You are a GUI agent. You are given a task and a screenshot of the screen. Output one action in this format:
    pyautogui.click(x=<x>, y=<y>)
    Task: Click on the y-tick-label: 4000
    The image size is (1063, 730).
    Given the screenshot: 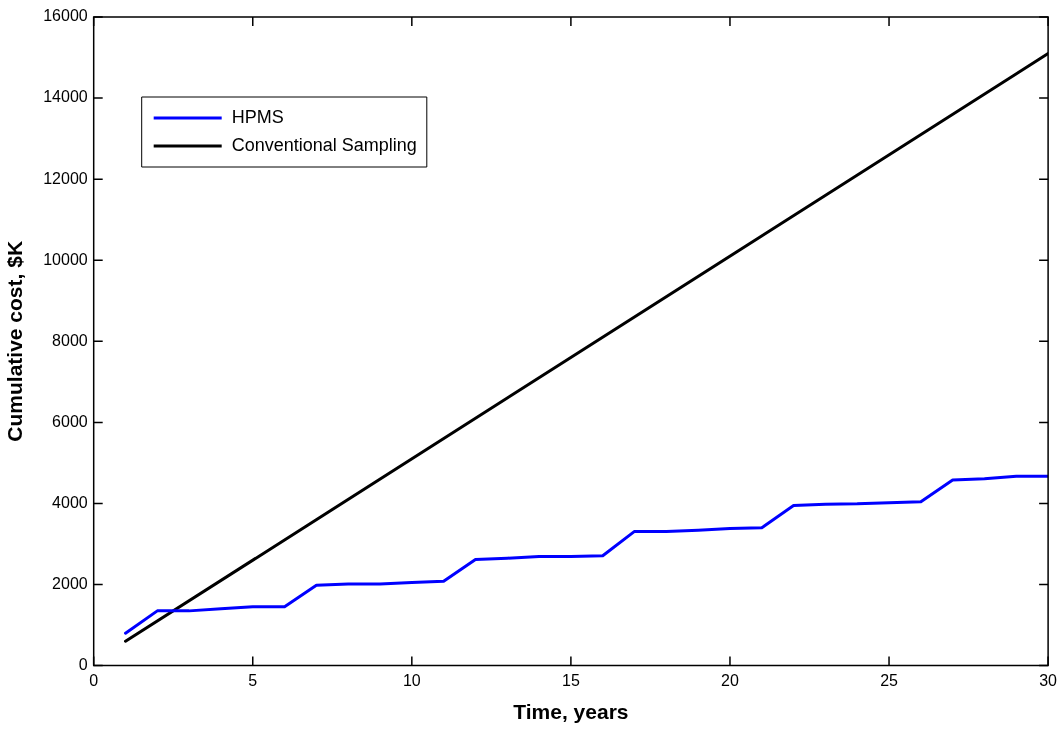 What is the action you would take?
    pyautogui.click(x=70, y=502)
    